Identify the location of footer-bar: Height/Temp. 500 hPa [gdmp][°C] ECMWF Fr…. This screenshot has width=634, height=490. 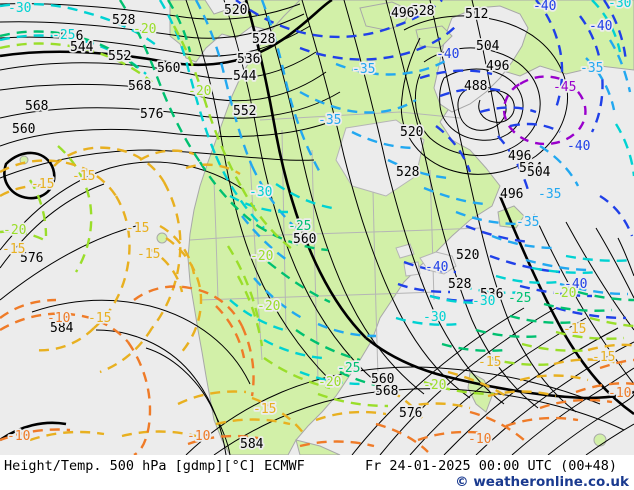
(317, 472).